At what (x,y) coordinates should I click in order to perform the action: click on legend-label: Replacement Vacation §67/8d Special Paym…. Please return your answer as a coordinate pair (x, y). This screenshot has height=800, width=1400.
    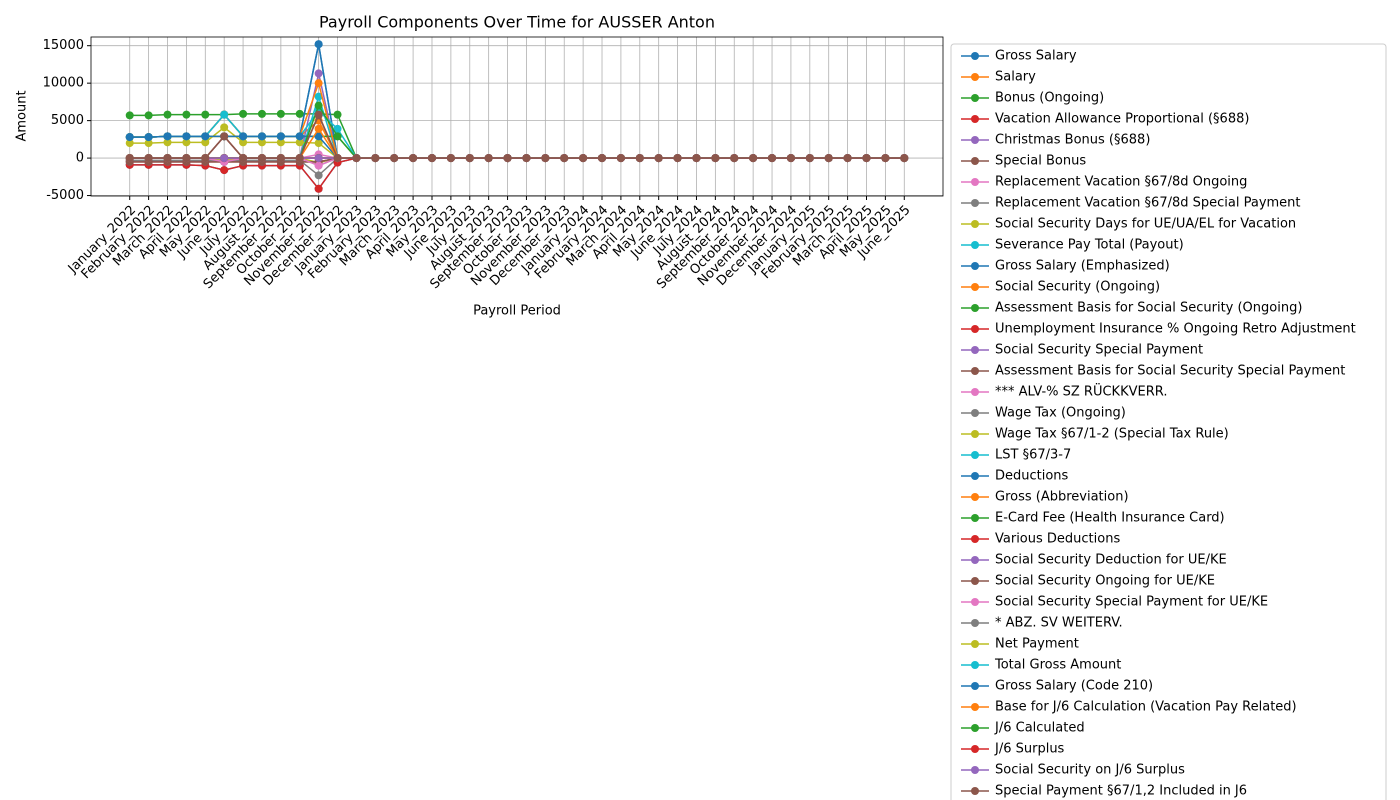
    Looking at the image, I should click on (1148, 203).